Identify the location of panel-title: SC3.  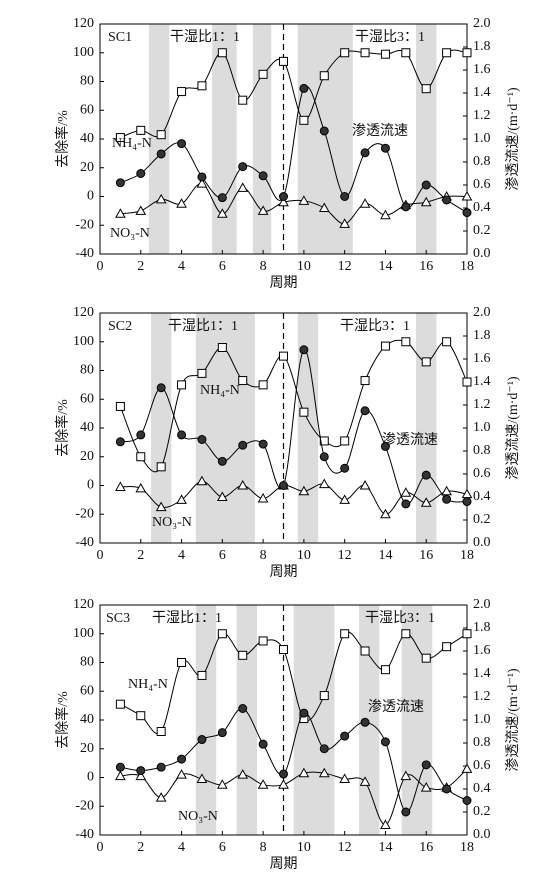
(118, 618).